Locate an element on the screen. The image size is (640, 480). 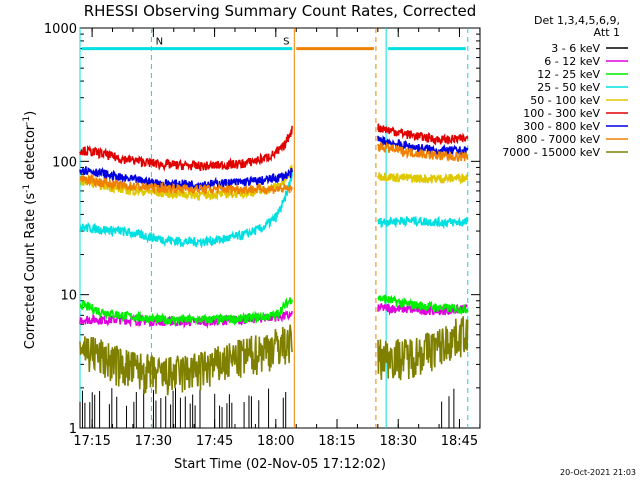
legend-entry-label: 800 - 7000 keV is located at coordinates (558, 139).